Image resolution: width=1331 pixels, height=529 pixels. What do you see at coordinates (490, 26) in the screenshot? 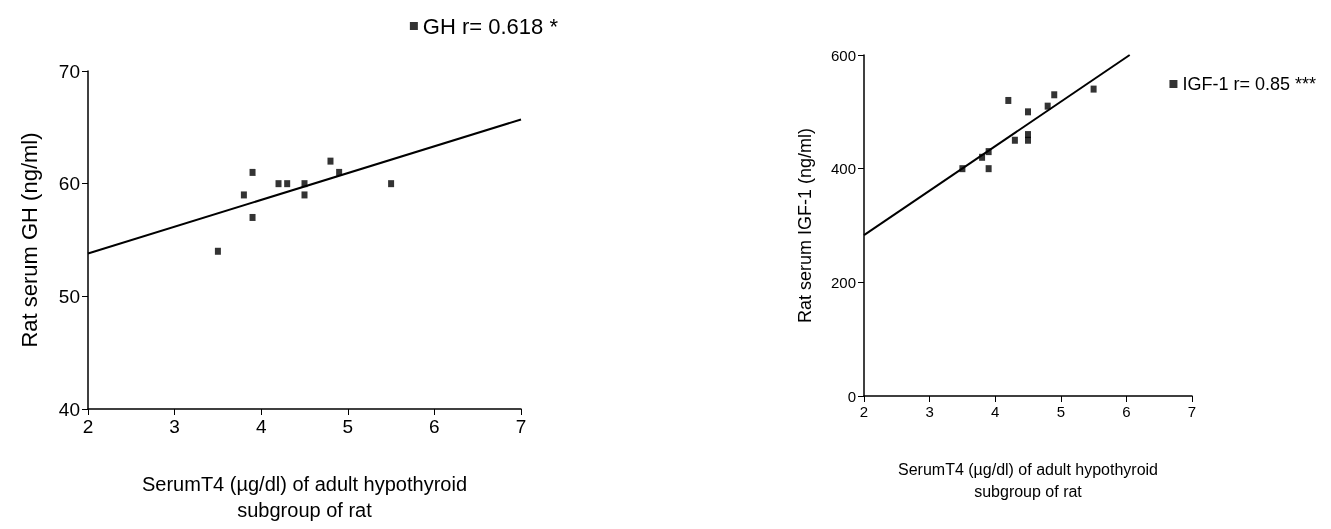
I see `legend-label: GH r= 0.618 *` at bounding box center [490, 26].